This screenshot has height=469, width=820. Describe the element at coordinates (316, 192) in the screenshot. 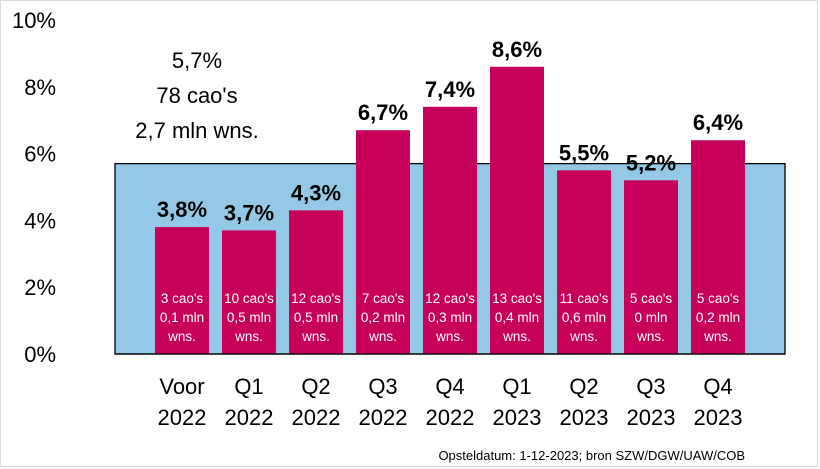

I see `data-label: 4,3%` at that location.